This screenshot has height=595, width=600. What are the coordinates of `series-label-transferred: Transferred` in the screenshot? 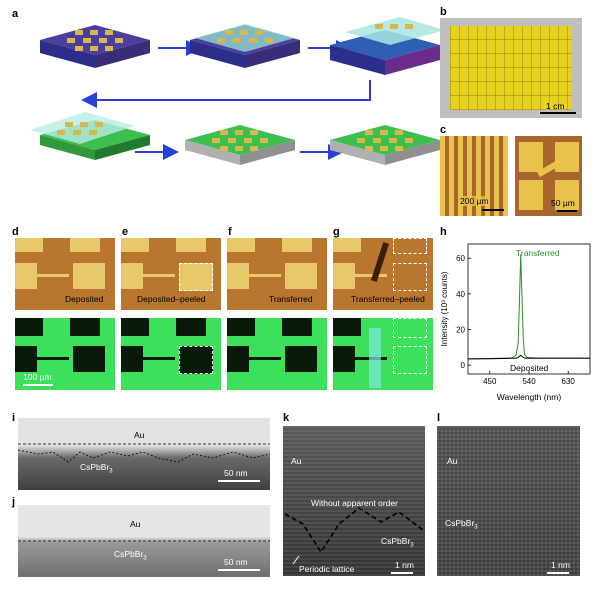 It's located at (538, 253).